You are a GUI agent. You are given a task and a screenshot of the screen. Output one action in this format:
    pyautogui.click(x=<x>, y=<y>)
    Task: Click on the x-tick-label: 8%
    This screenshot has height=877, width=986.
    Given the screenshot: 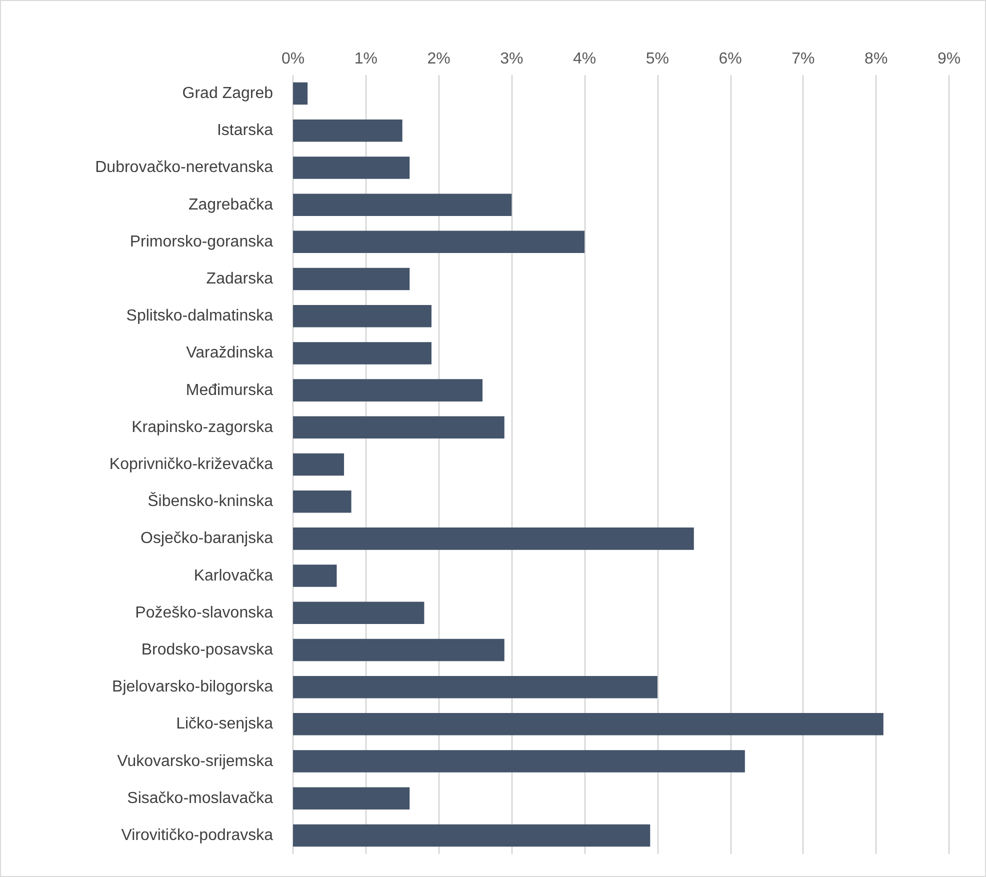 What is the action you would take?
    pyautogui.click(x=876, y=59)
    